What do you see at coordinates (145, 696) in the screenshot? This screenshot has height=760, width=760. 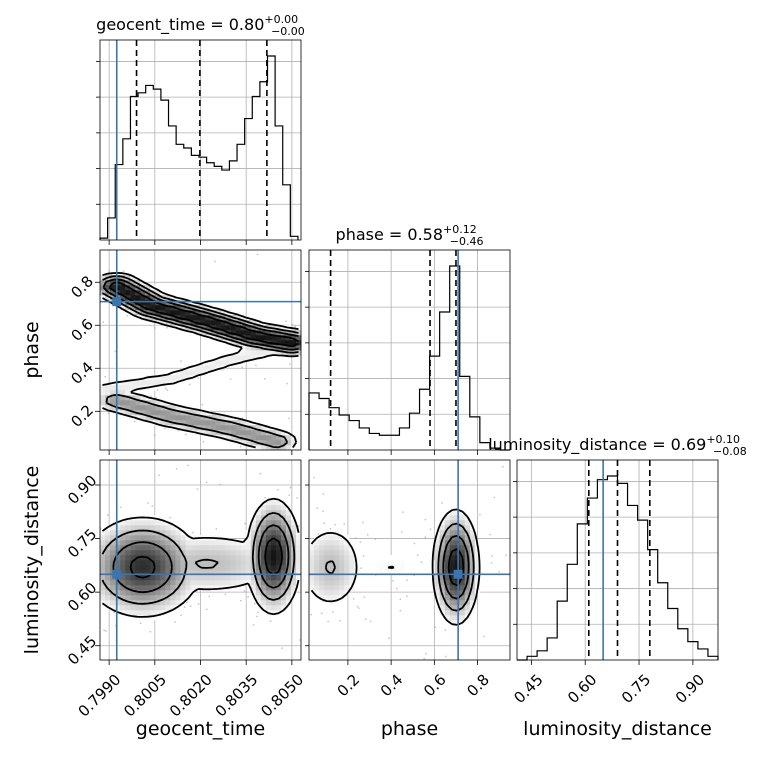 I see `x-tick-label: 0.8005` at bounding box center [145, 696].